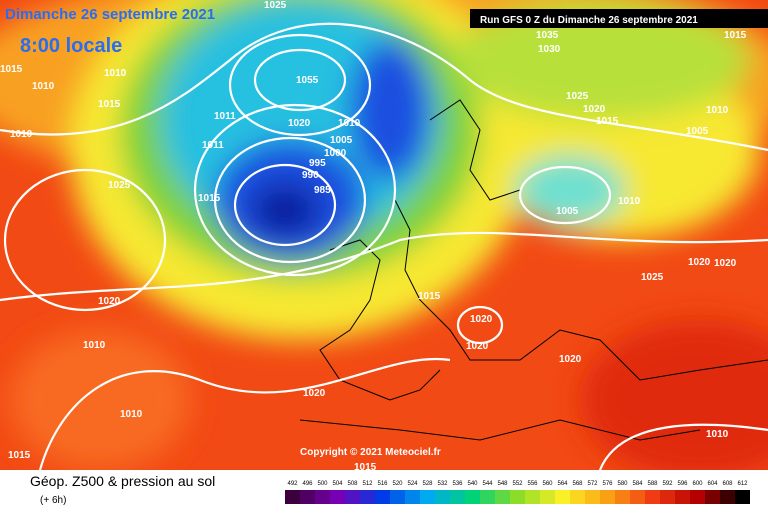  What do you see at coordinates (622, 484) in the screenshot?
I see `scale-label: 580` at bounding box center [622, 484].